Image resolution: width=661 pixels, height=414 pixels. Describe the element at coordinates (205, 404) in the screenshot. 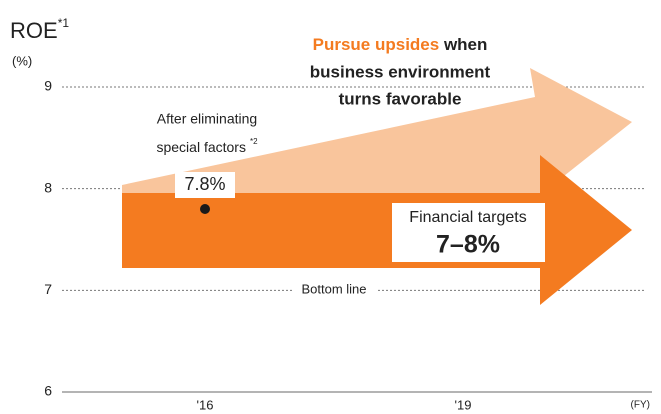

I see `x-tick-label: '16` at that location.